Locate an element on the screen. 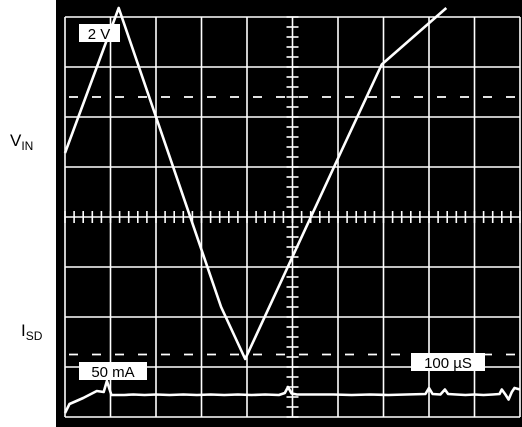 The image size is (522, 427). time-scale-box is located at coordinates (448, 362).